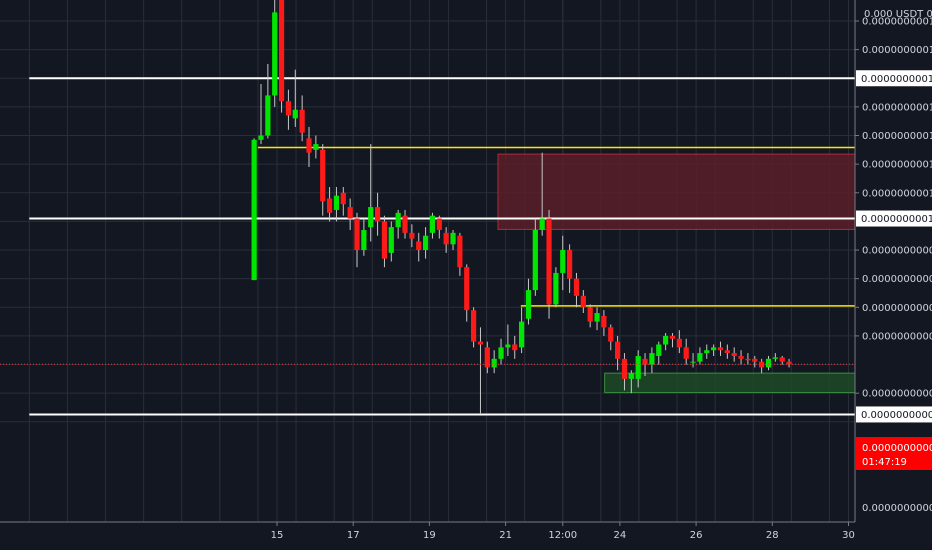  Describe the element at coordinates (897, 448) in the screenshot. I see `last-price-value: 0.00000000005010` at that location.